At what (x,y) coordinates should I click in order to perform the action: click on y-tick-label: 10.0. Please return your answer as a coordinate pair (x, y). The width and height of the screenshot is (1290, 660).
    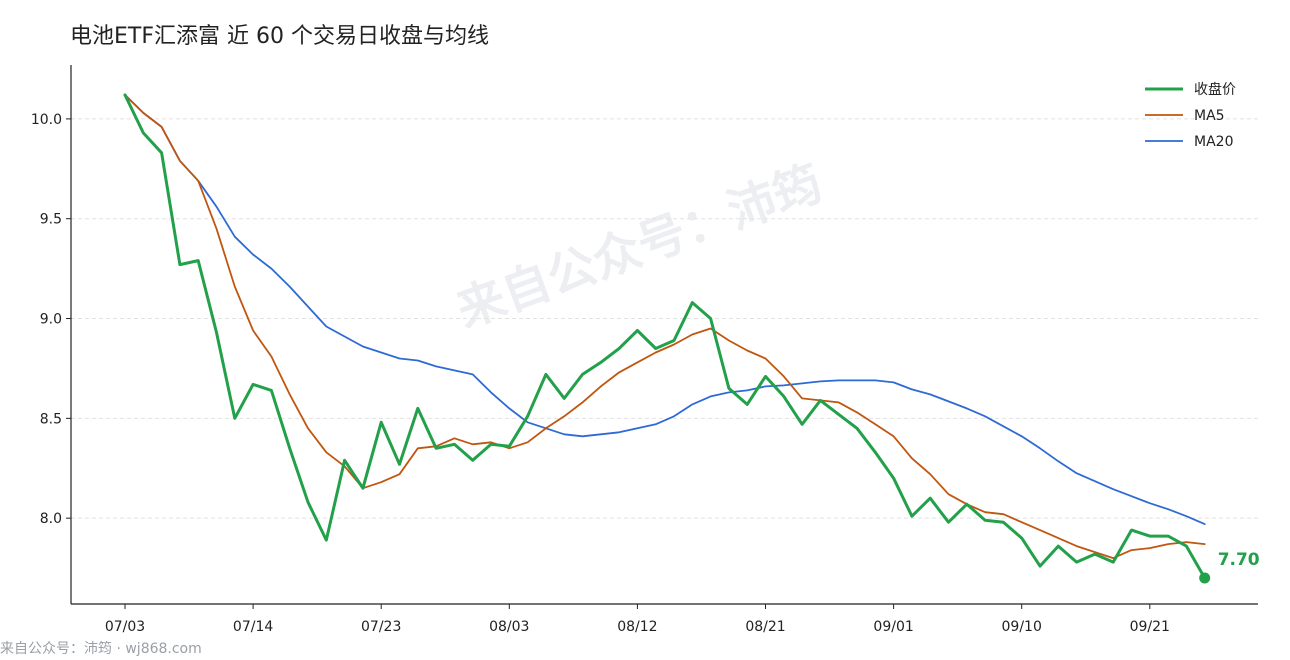
    Looking at the image, I should click on (46, 120).